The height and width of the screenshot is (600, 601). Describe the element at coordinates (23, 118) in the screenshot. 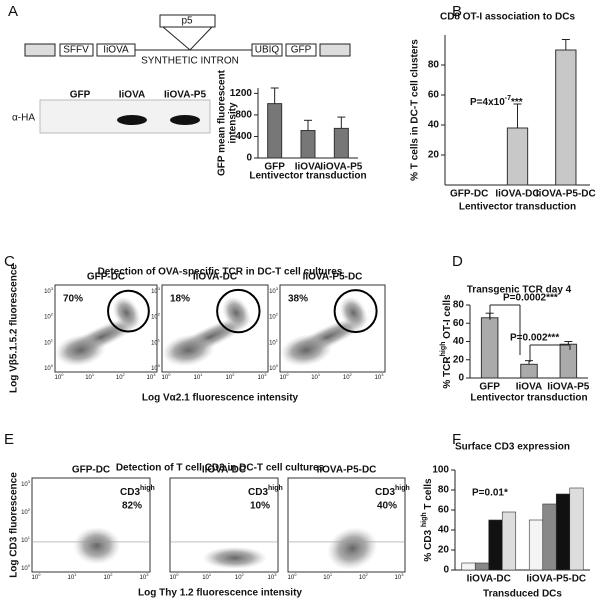

I see `blot-row-label: α-HA` at that location.